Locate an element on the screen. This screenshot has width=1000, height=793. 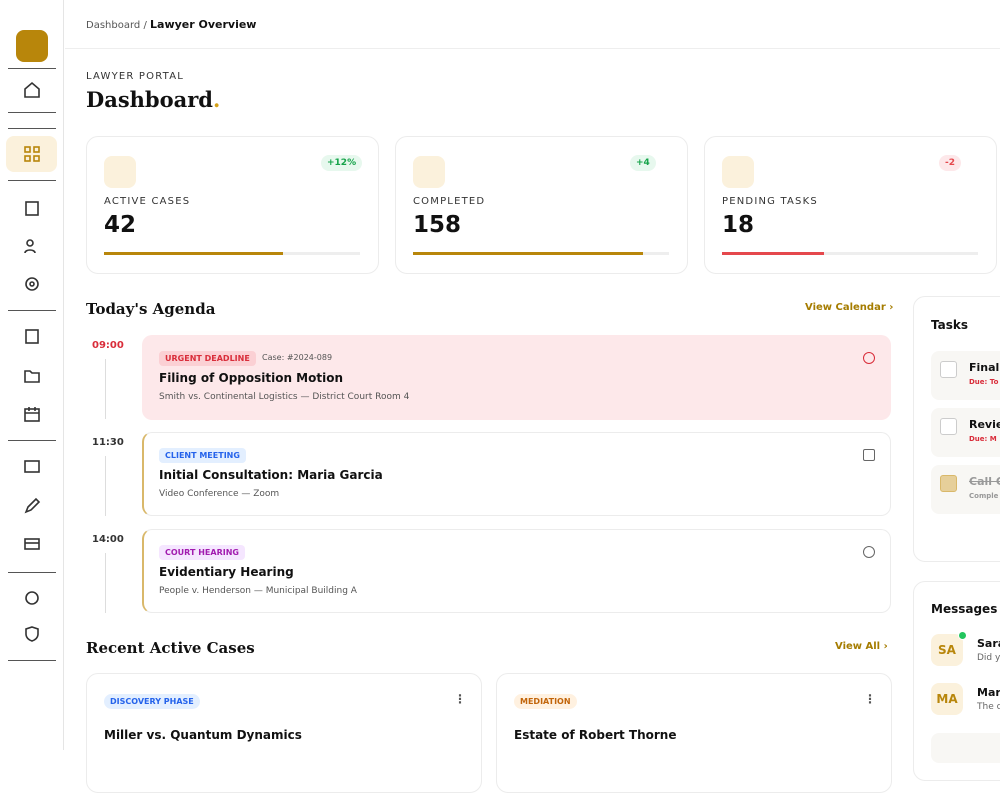
link-text: View All is located at coordinates (858, 646).